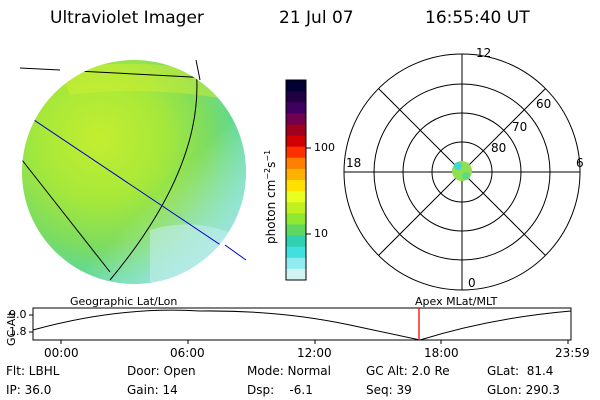  Describe the element at coordinates (316, 18) in the screenshot. I see `image-date: 21 Jul 07` at that location.